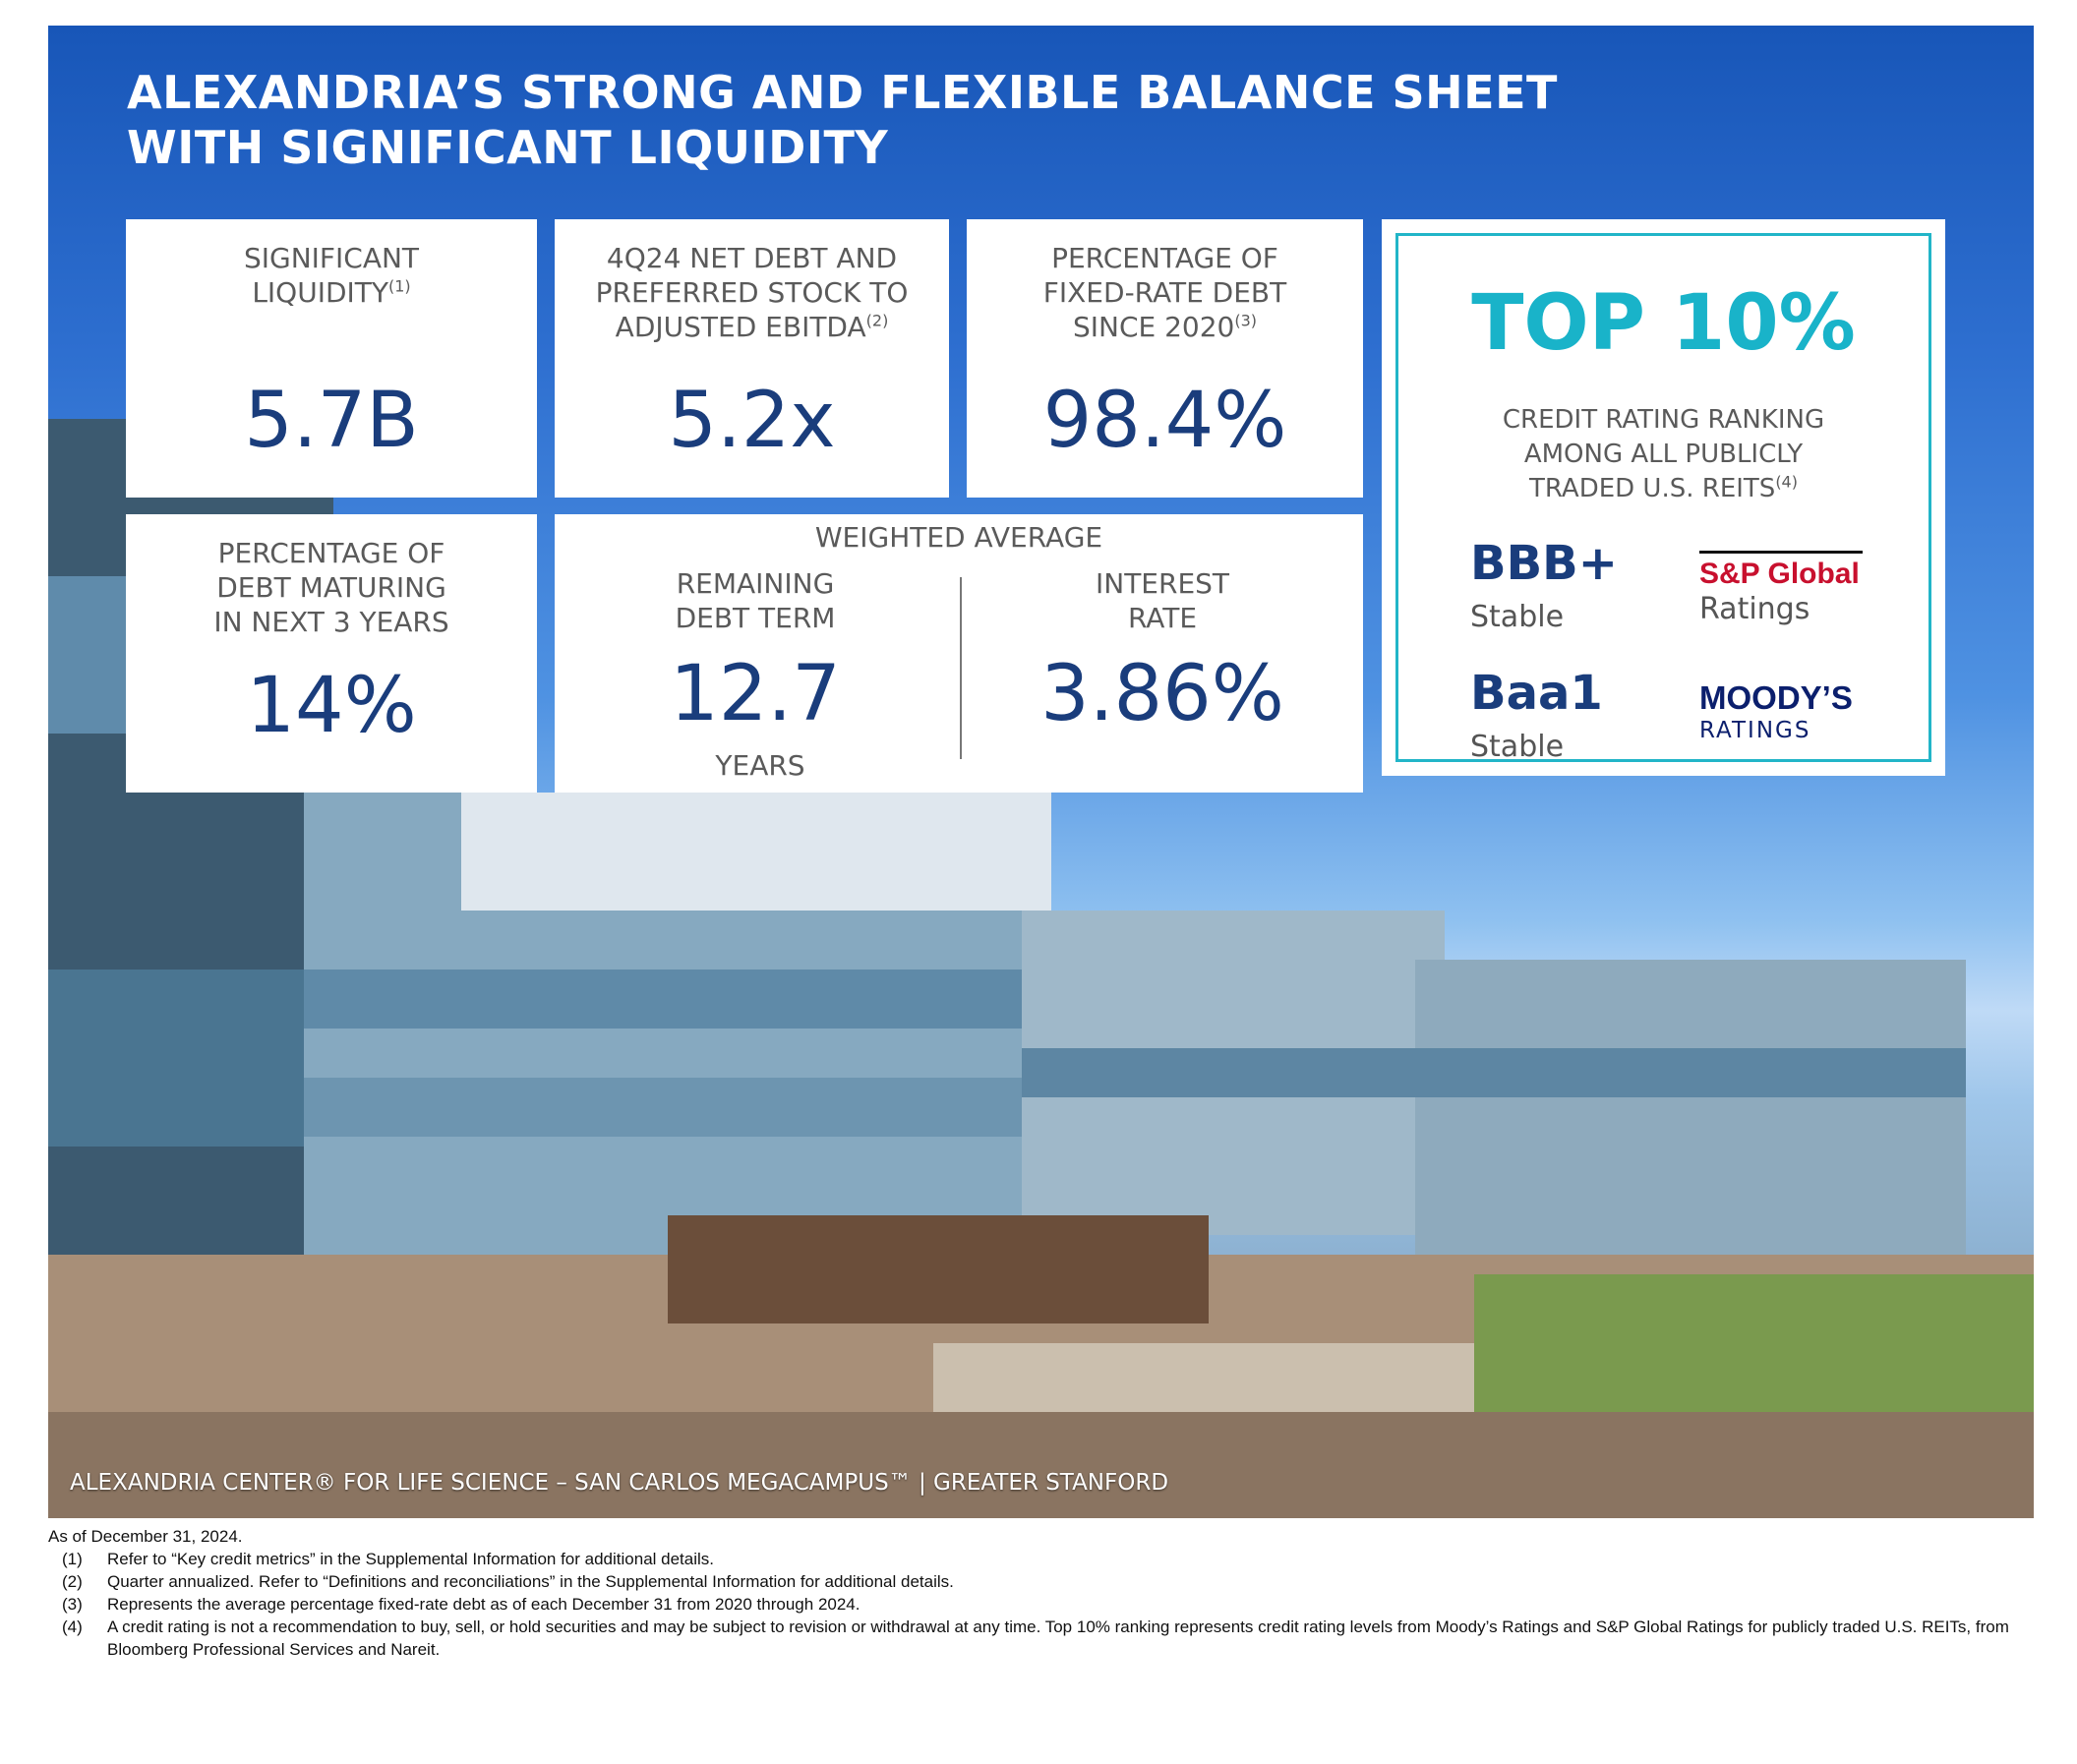  I want to click on fixed-rate-label-text: SINCE 2020, so click(1154, 327).